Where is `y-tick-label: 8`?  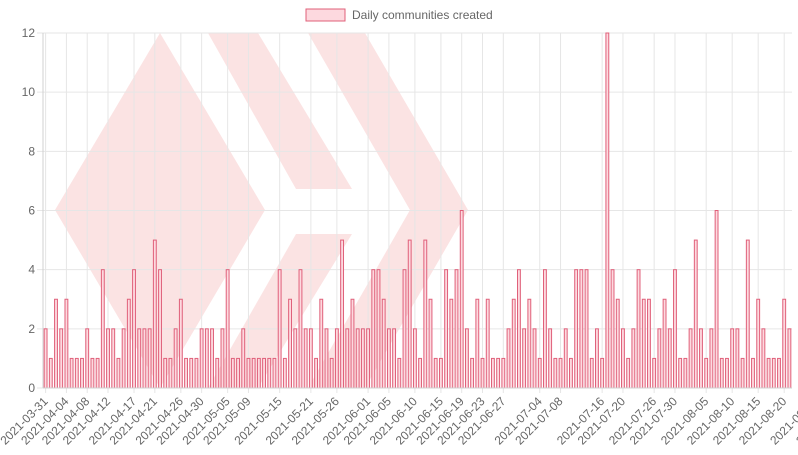 y-tick-label: 8 is located at coordinates (31, 151).